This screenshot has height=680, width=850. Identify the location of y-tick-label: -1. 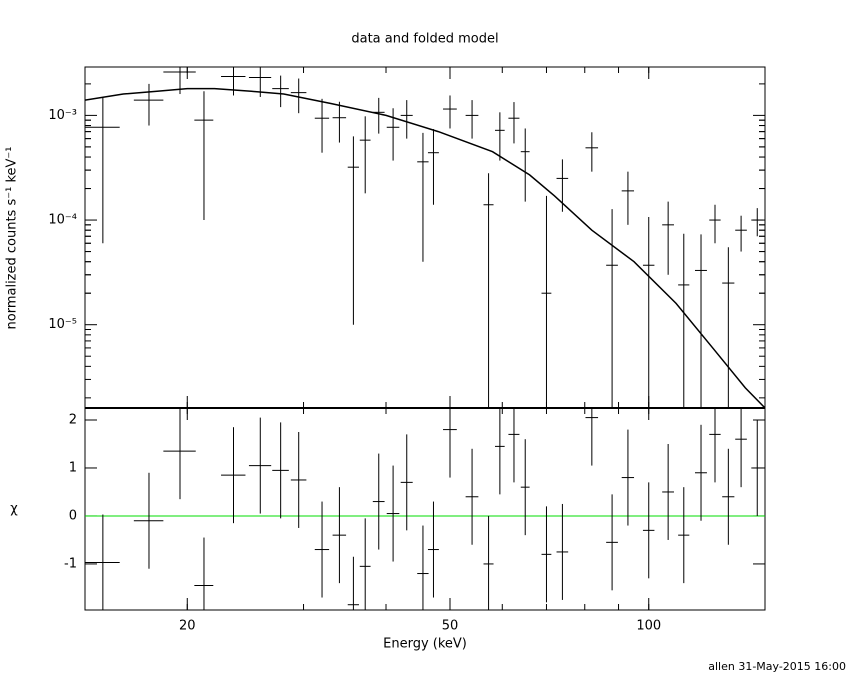
(70, 563).